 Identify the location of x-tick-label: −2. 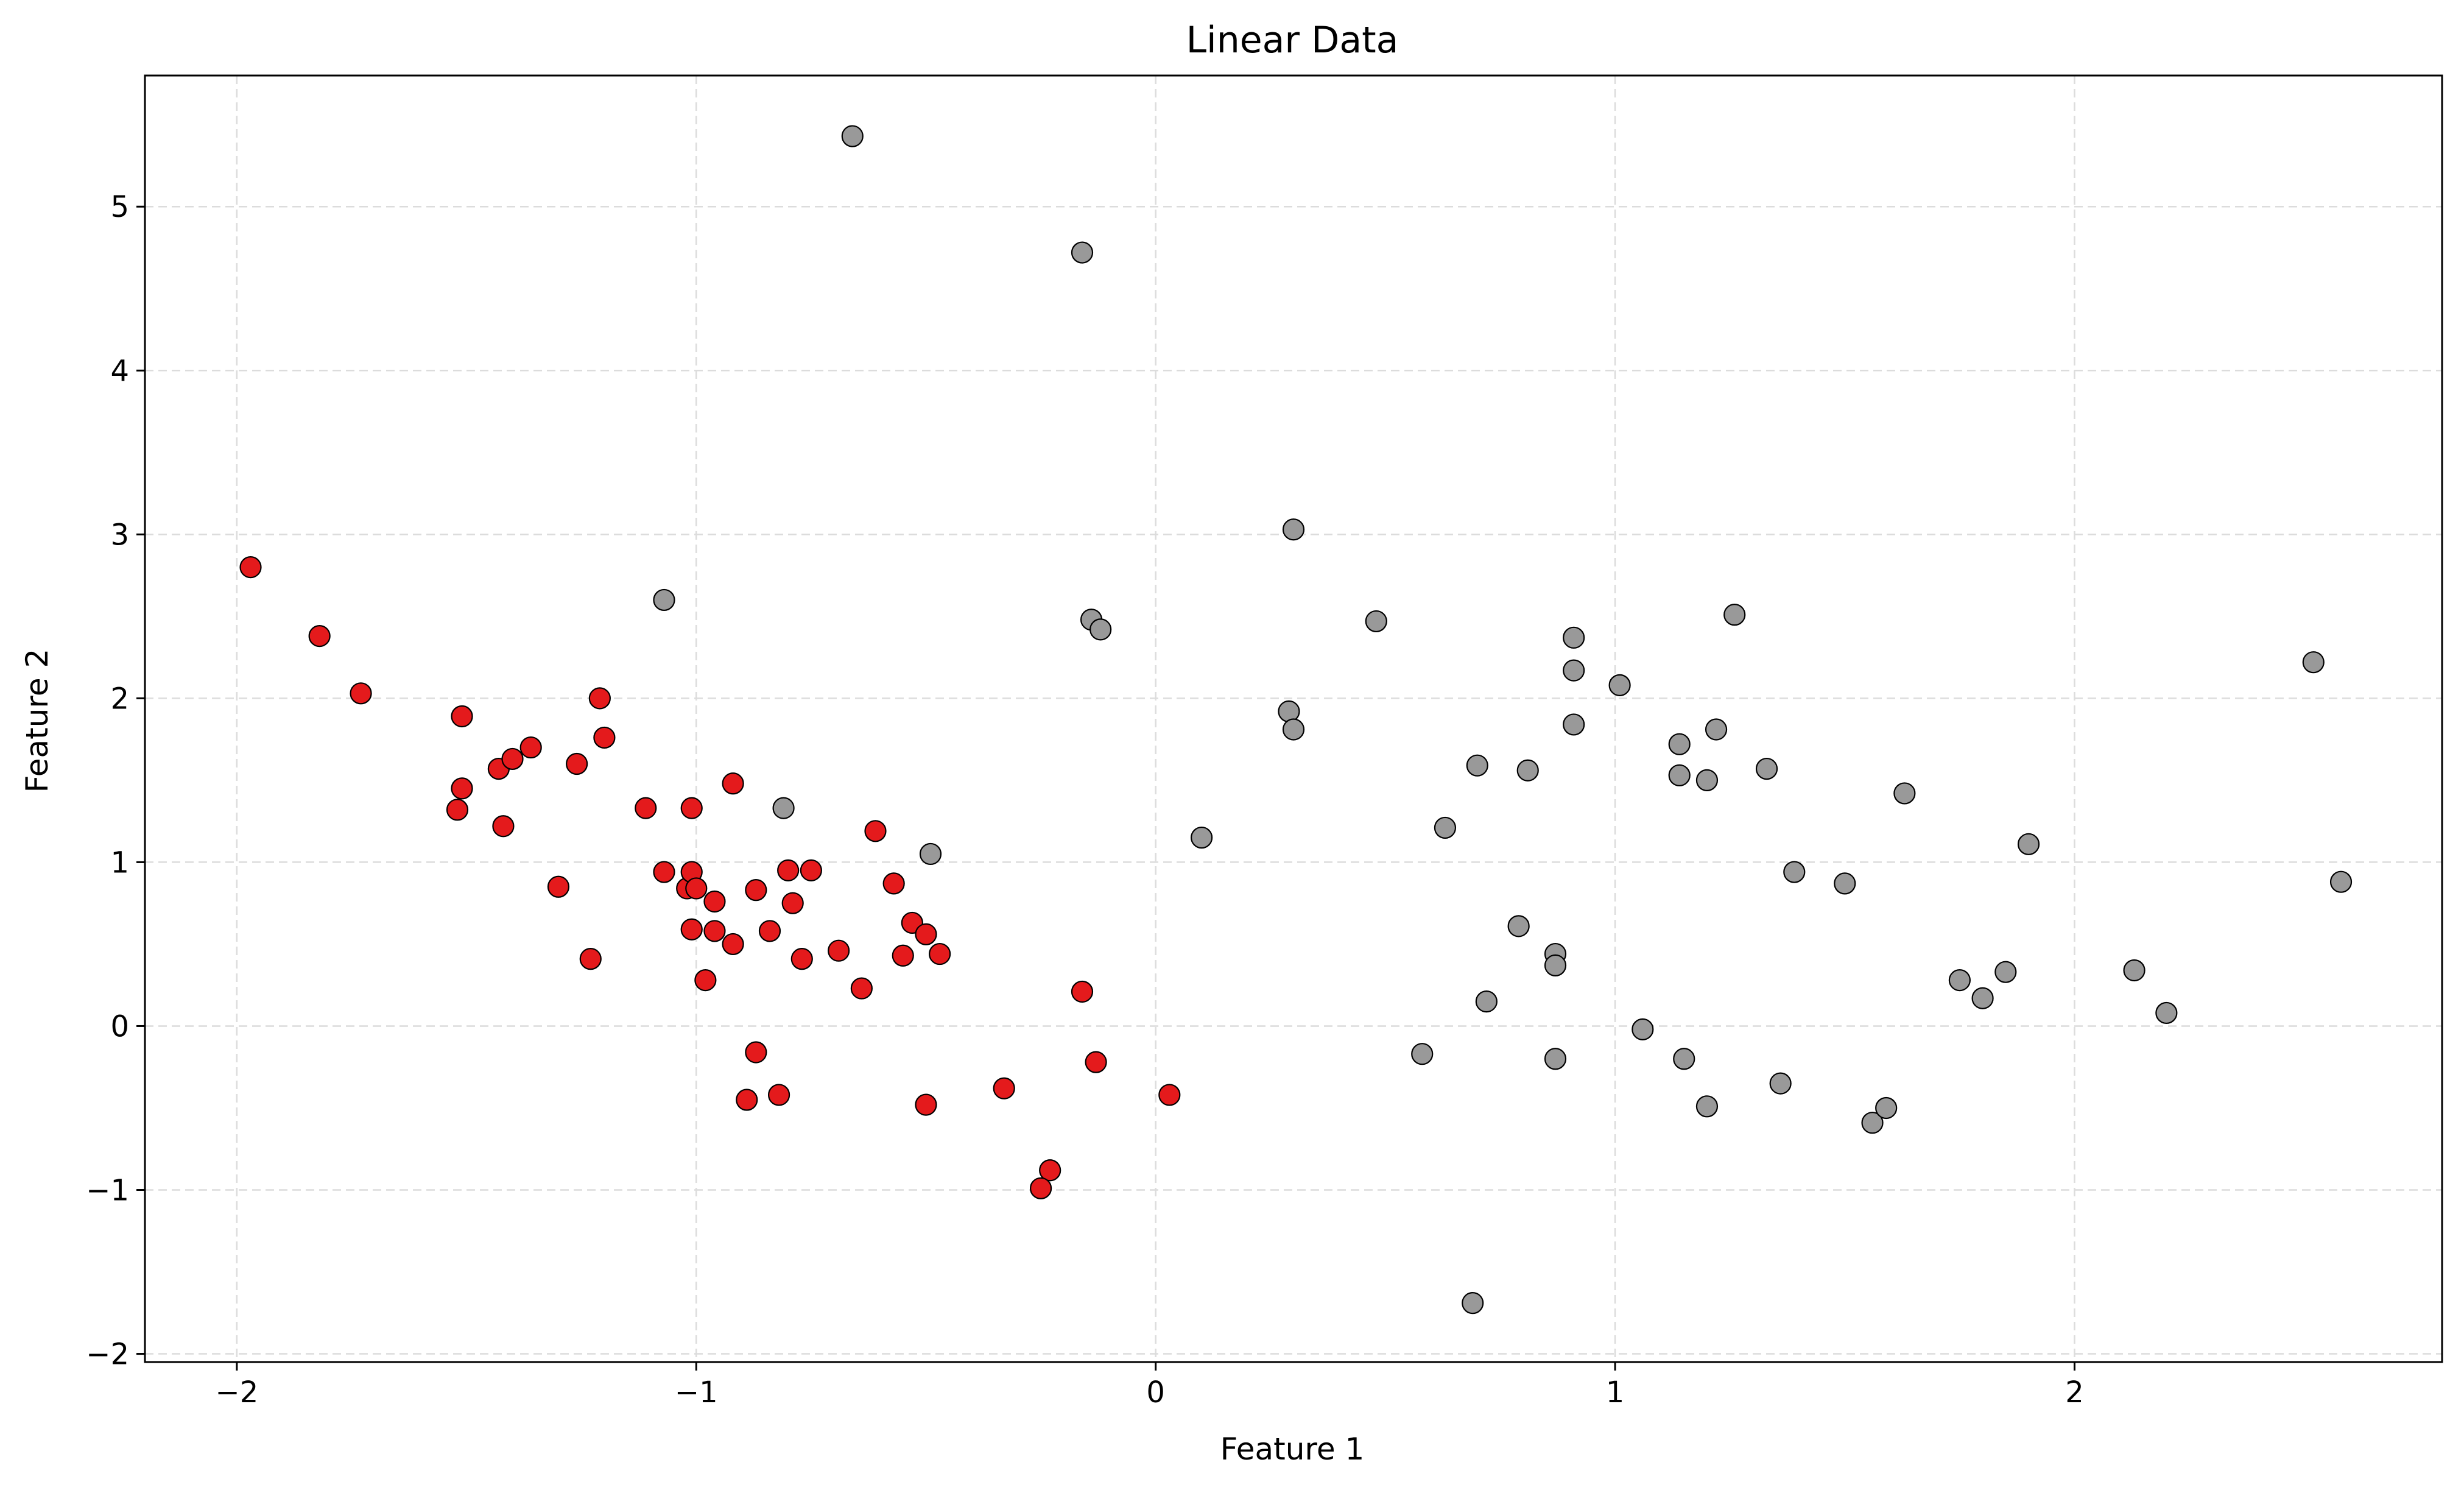
(236, 1392).